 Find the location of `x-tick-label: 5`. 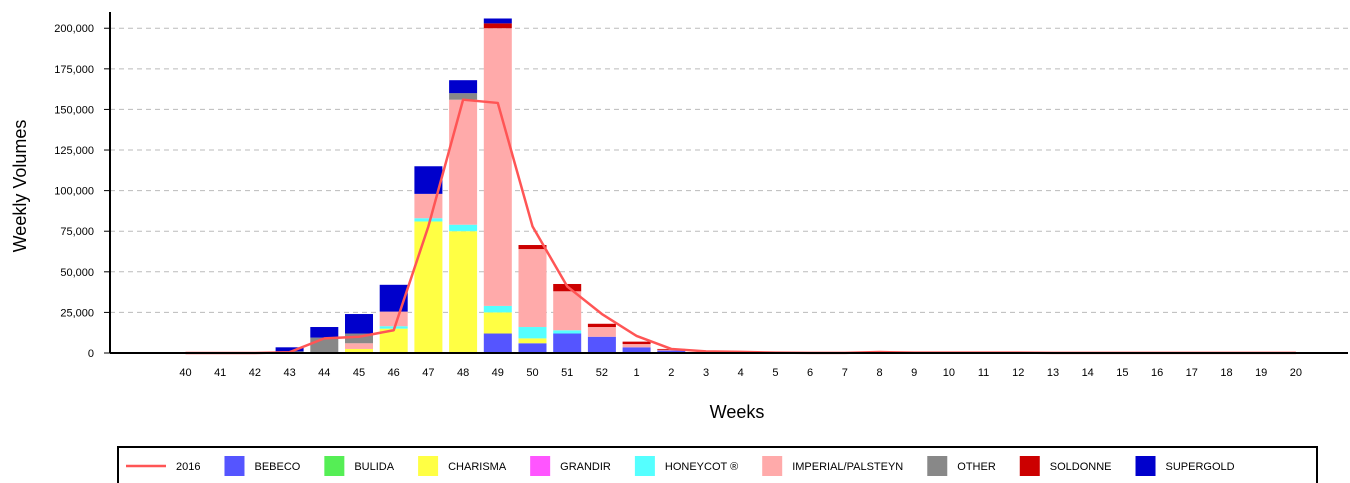

x-tick-label: 5 is located at coordinates (775, 373).